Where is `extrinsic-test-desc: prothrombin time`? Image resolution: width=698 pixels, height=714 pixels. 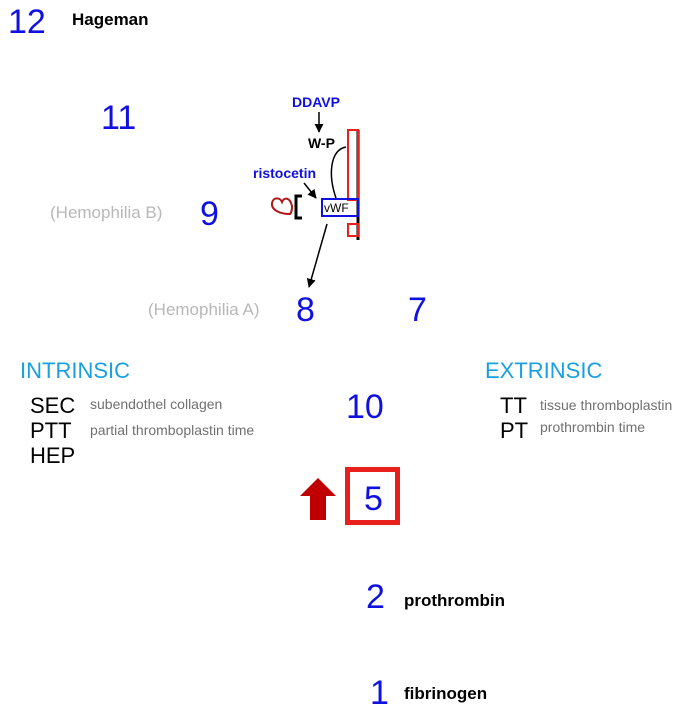 extrinsic-test-desc: prothrombin time is located at coordinates (593, 427).